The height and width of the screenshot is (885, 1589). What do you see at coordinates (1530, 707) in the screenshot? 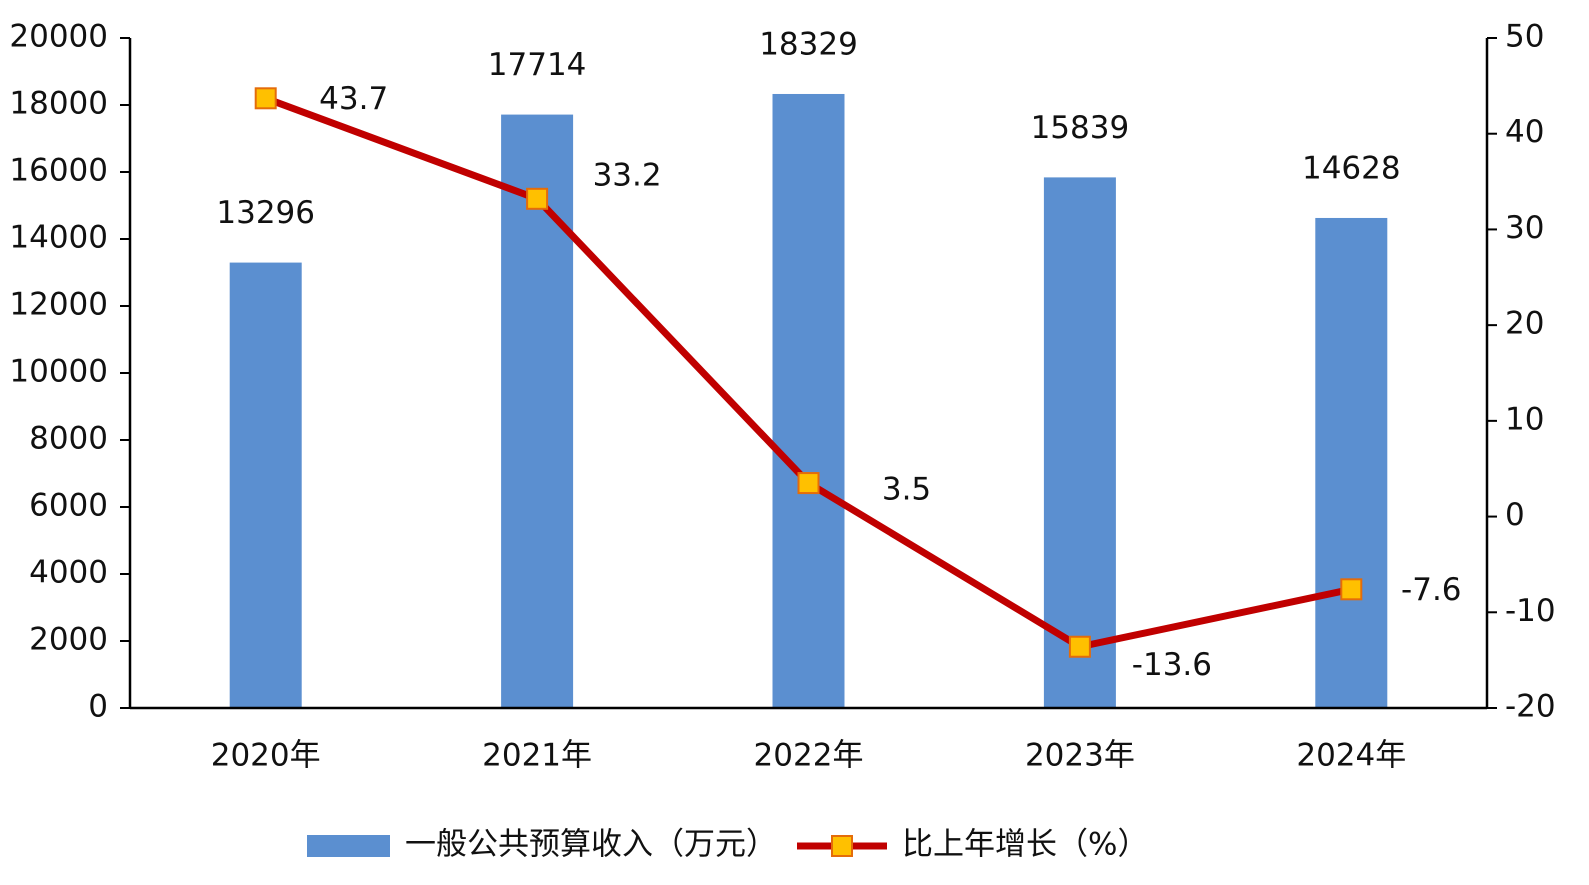
I see `y2-tick-label: -20` at bounding box center [1530, 707].